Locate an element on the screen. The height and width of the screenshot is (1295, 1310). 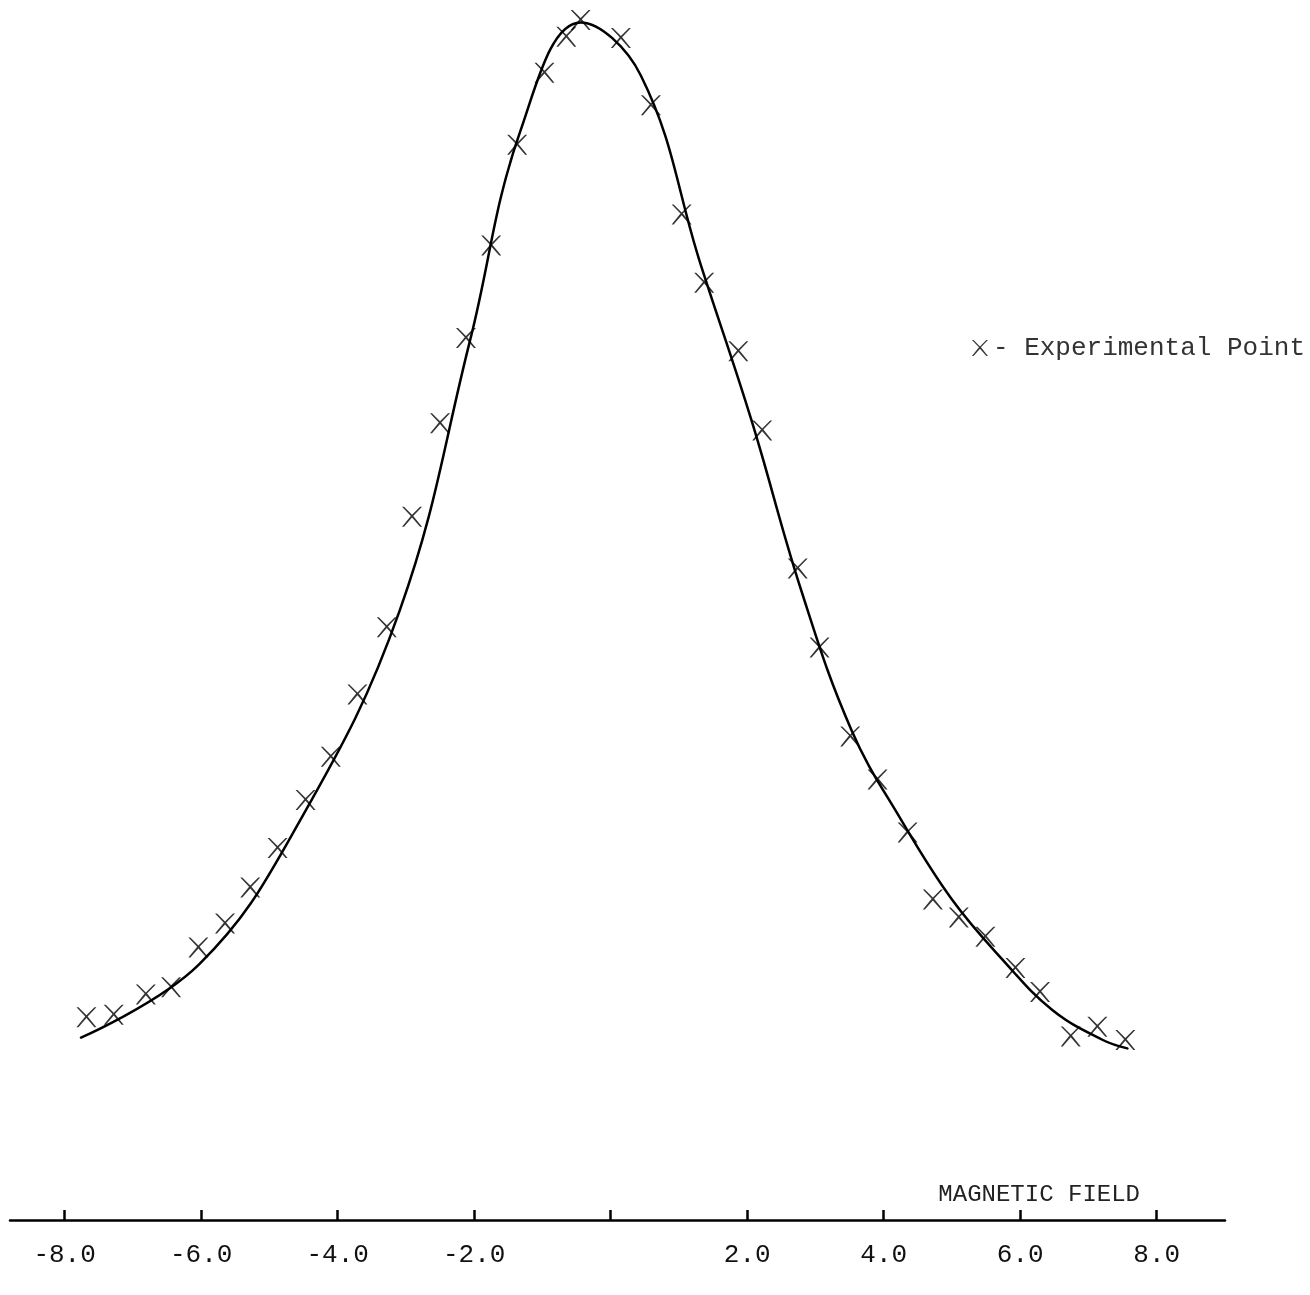
x-tick-label: 6.0 is located at coordinates (1020, 1255).